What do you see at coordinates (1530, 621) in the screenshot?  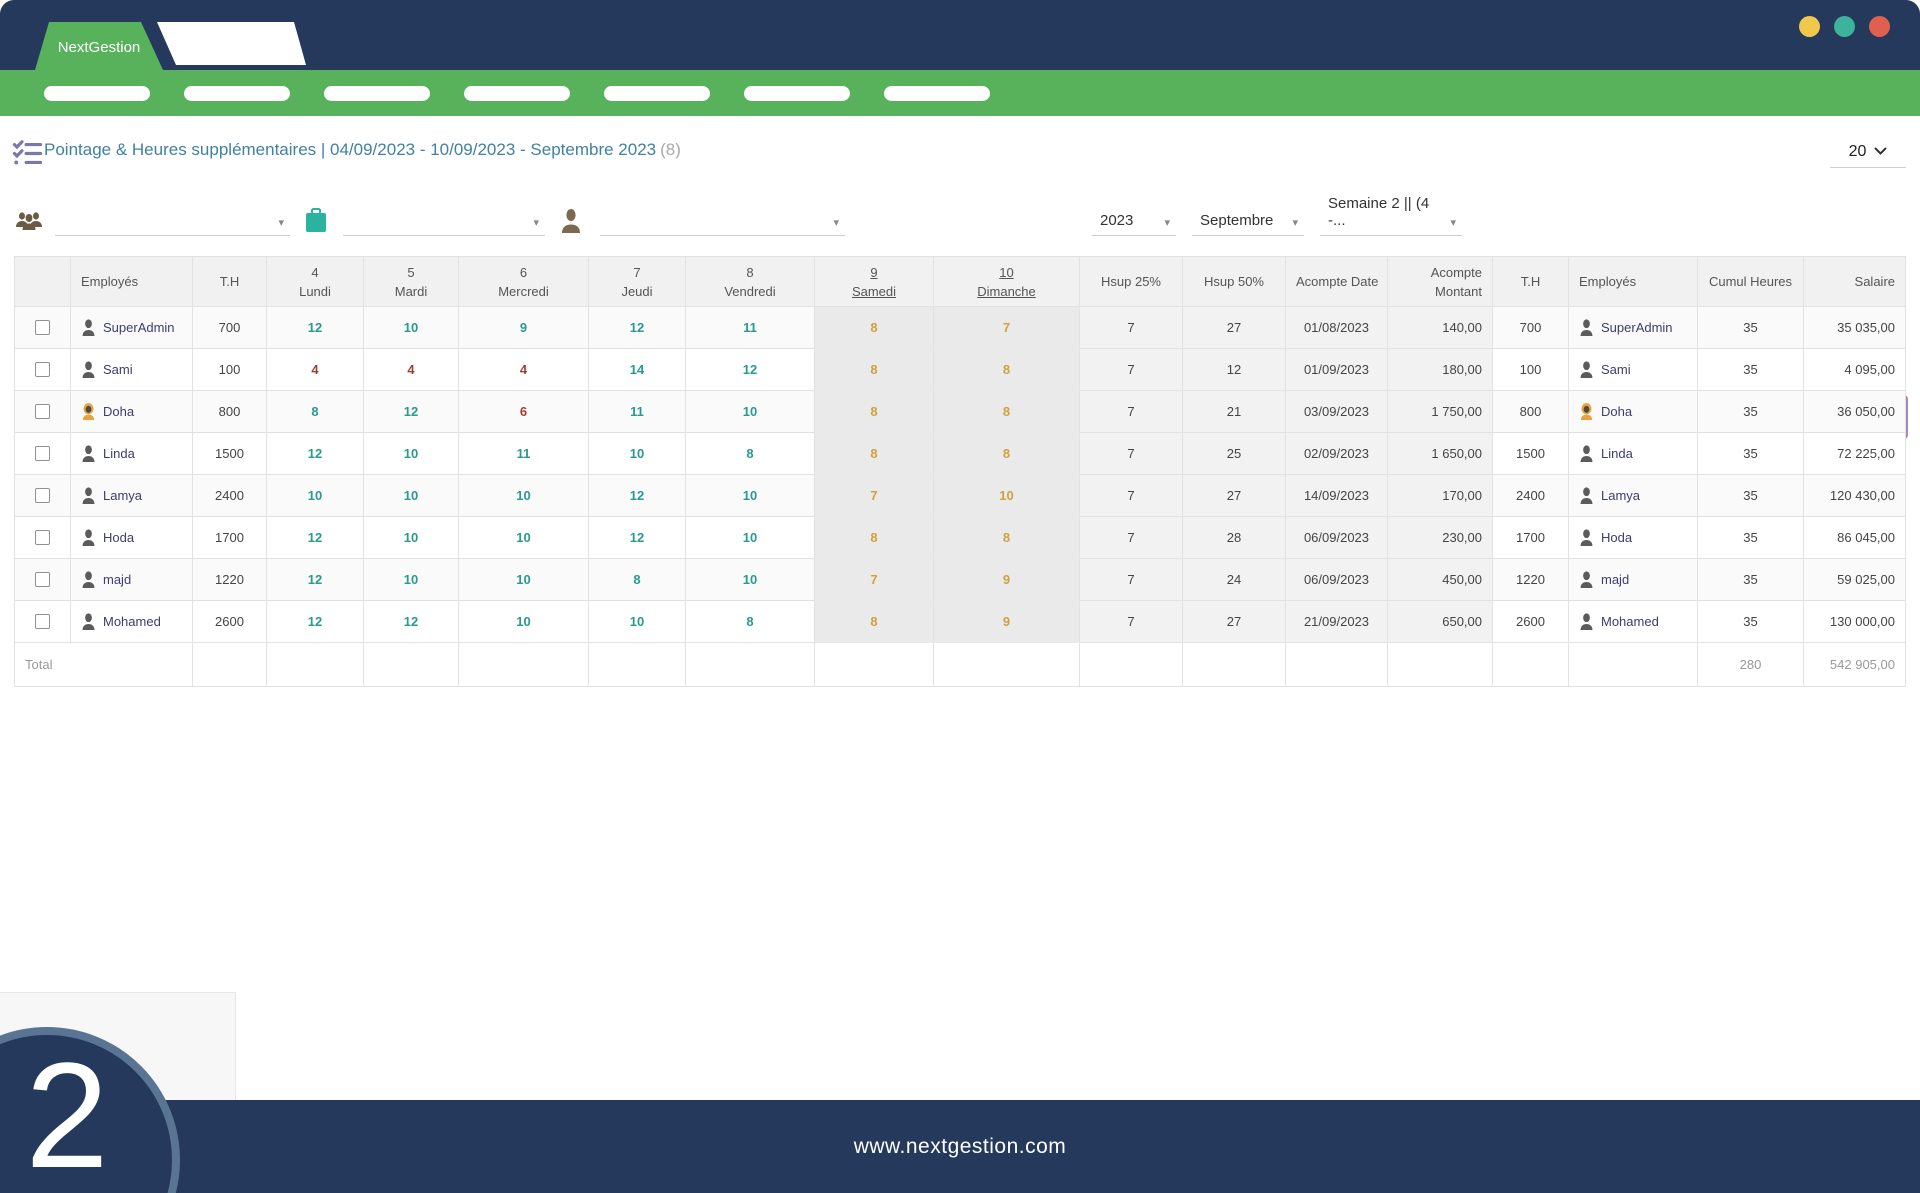 I see `cell-th2: 2600` at bounding box center [1530, 621].